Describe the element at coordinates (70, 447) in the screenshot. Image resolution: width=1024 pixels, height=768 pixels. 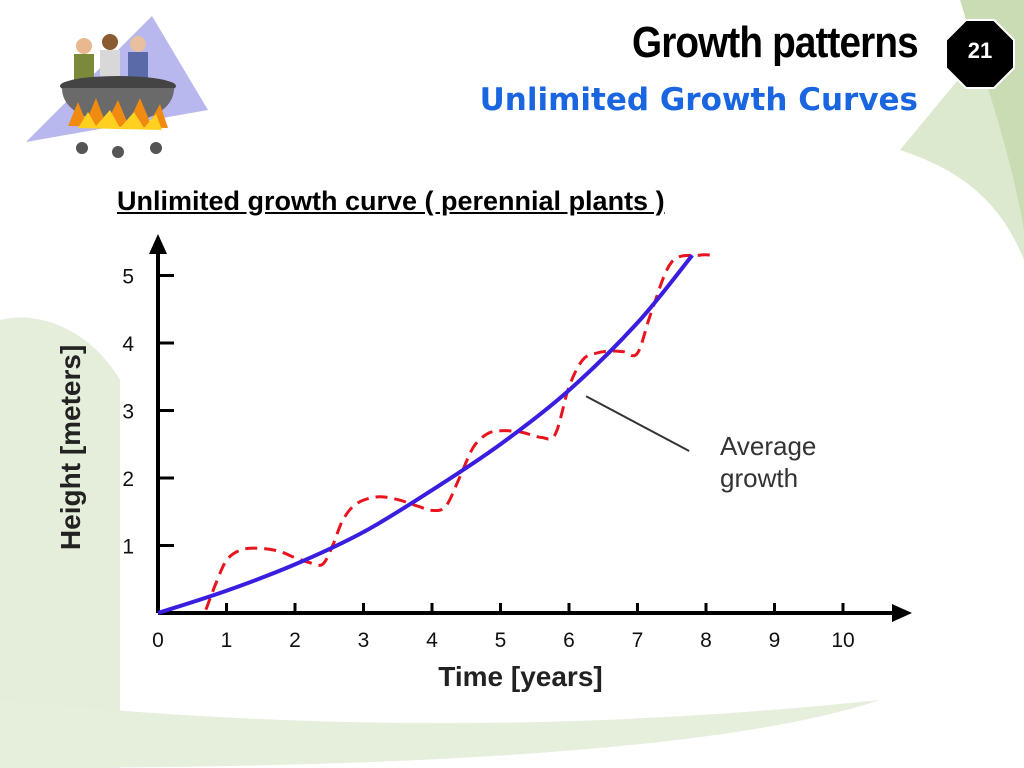
I see `y-axis-title: Height [meters]` at that location.